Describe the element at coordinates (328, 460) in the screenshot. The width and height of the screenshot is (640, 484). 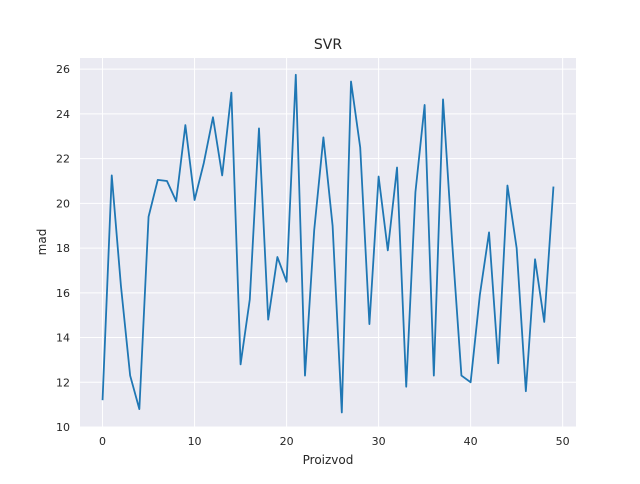
I see `x-axis-label: Proizvod` at that location.